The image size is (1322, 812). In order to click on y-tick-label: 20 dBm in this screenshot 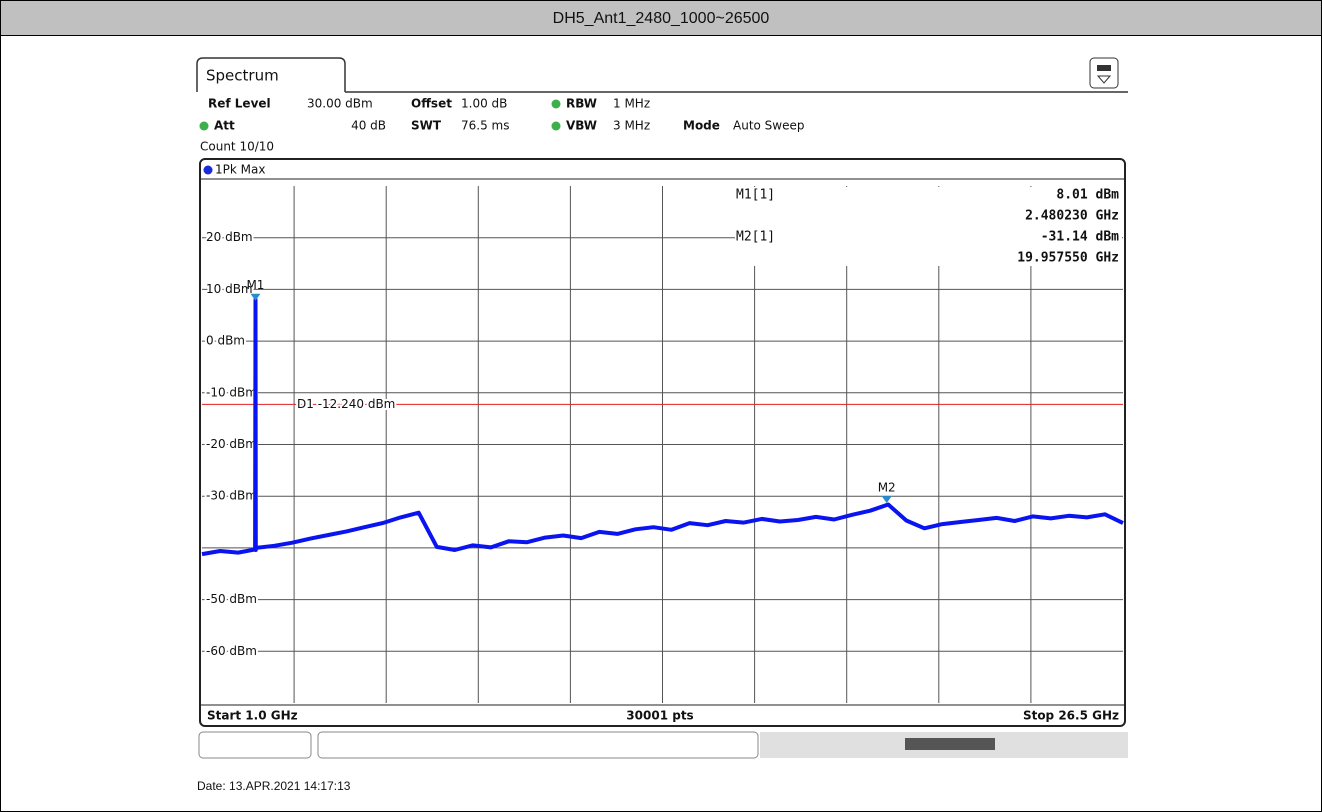, I will do `click(229, 237)`.